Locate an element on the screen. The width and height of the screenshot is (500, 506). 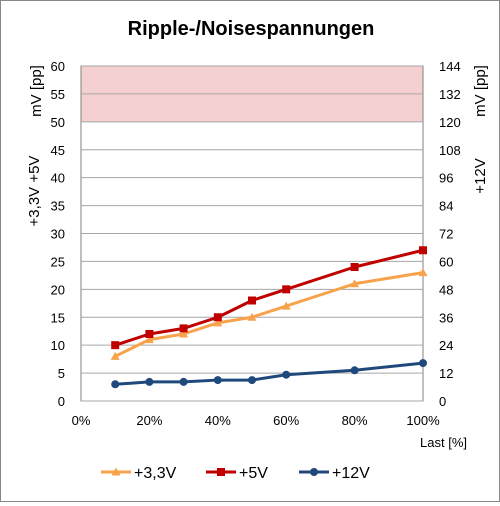
right-tick-label: 48 is located at coordinates (446, 289).